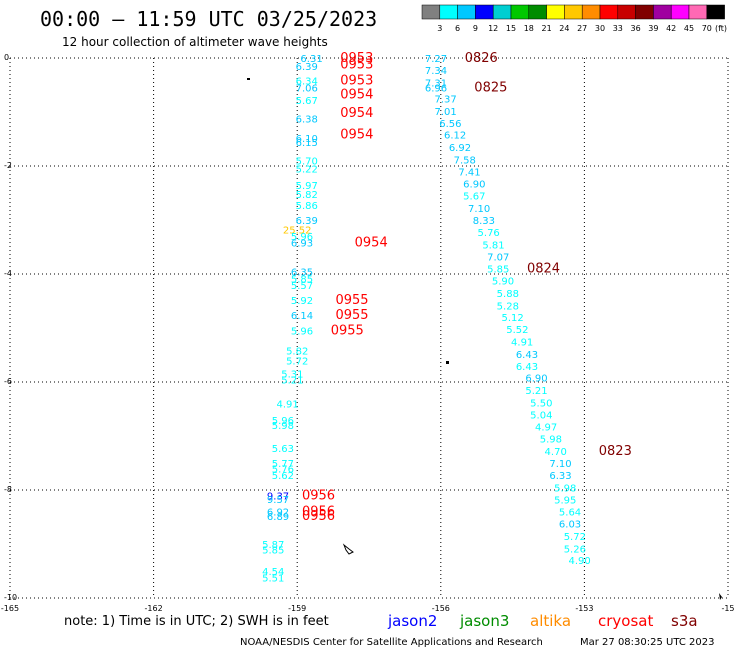  What do you see at coordinates (307, 67) in the screenshot?
I see `wave-height-label: 6.39` at bounding box center [307, 67].